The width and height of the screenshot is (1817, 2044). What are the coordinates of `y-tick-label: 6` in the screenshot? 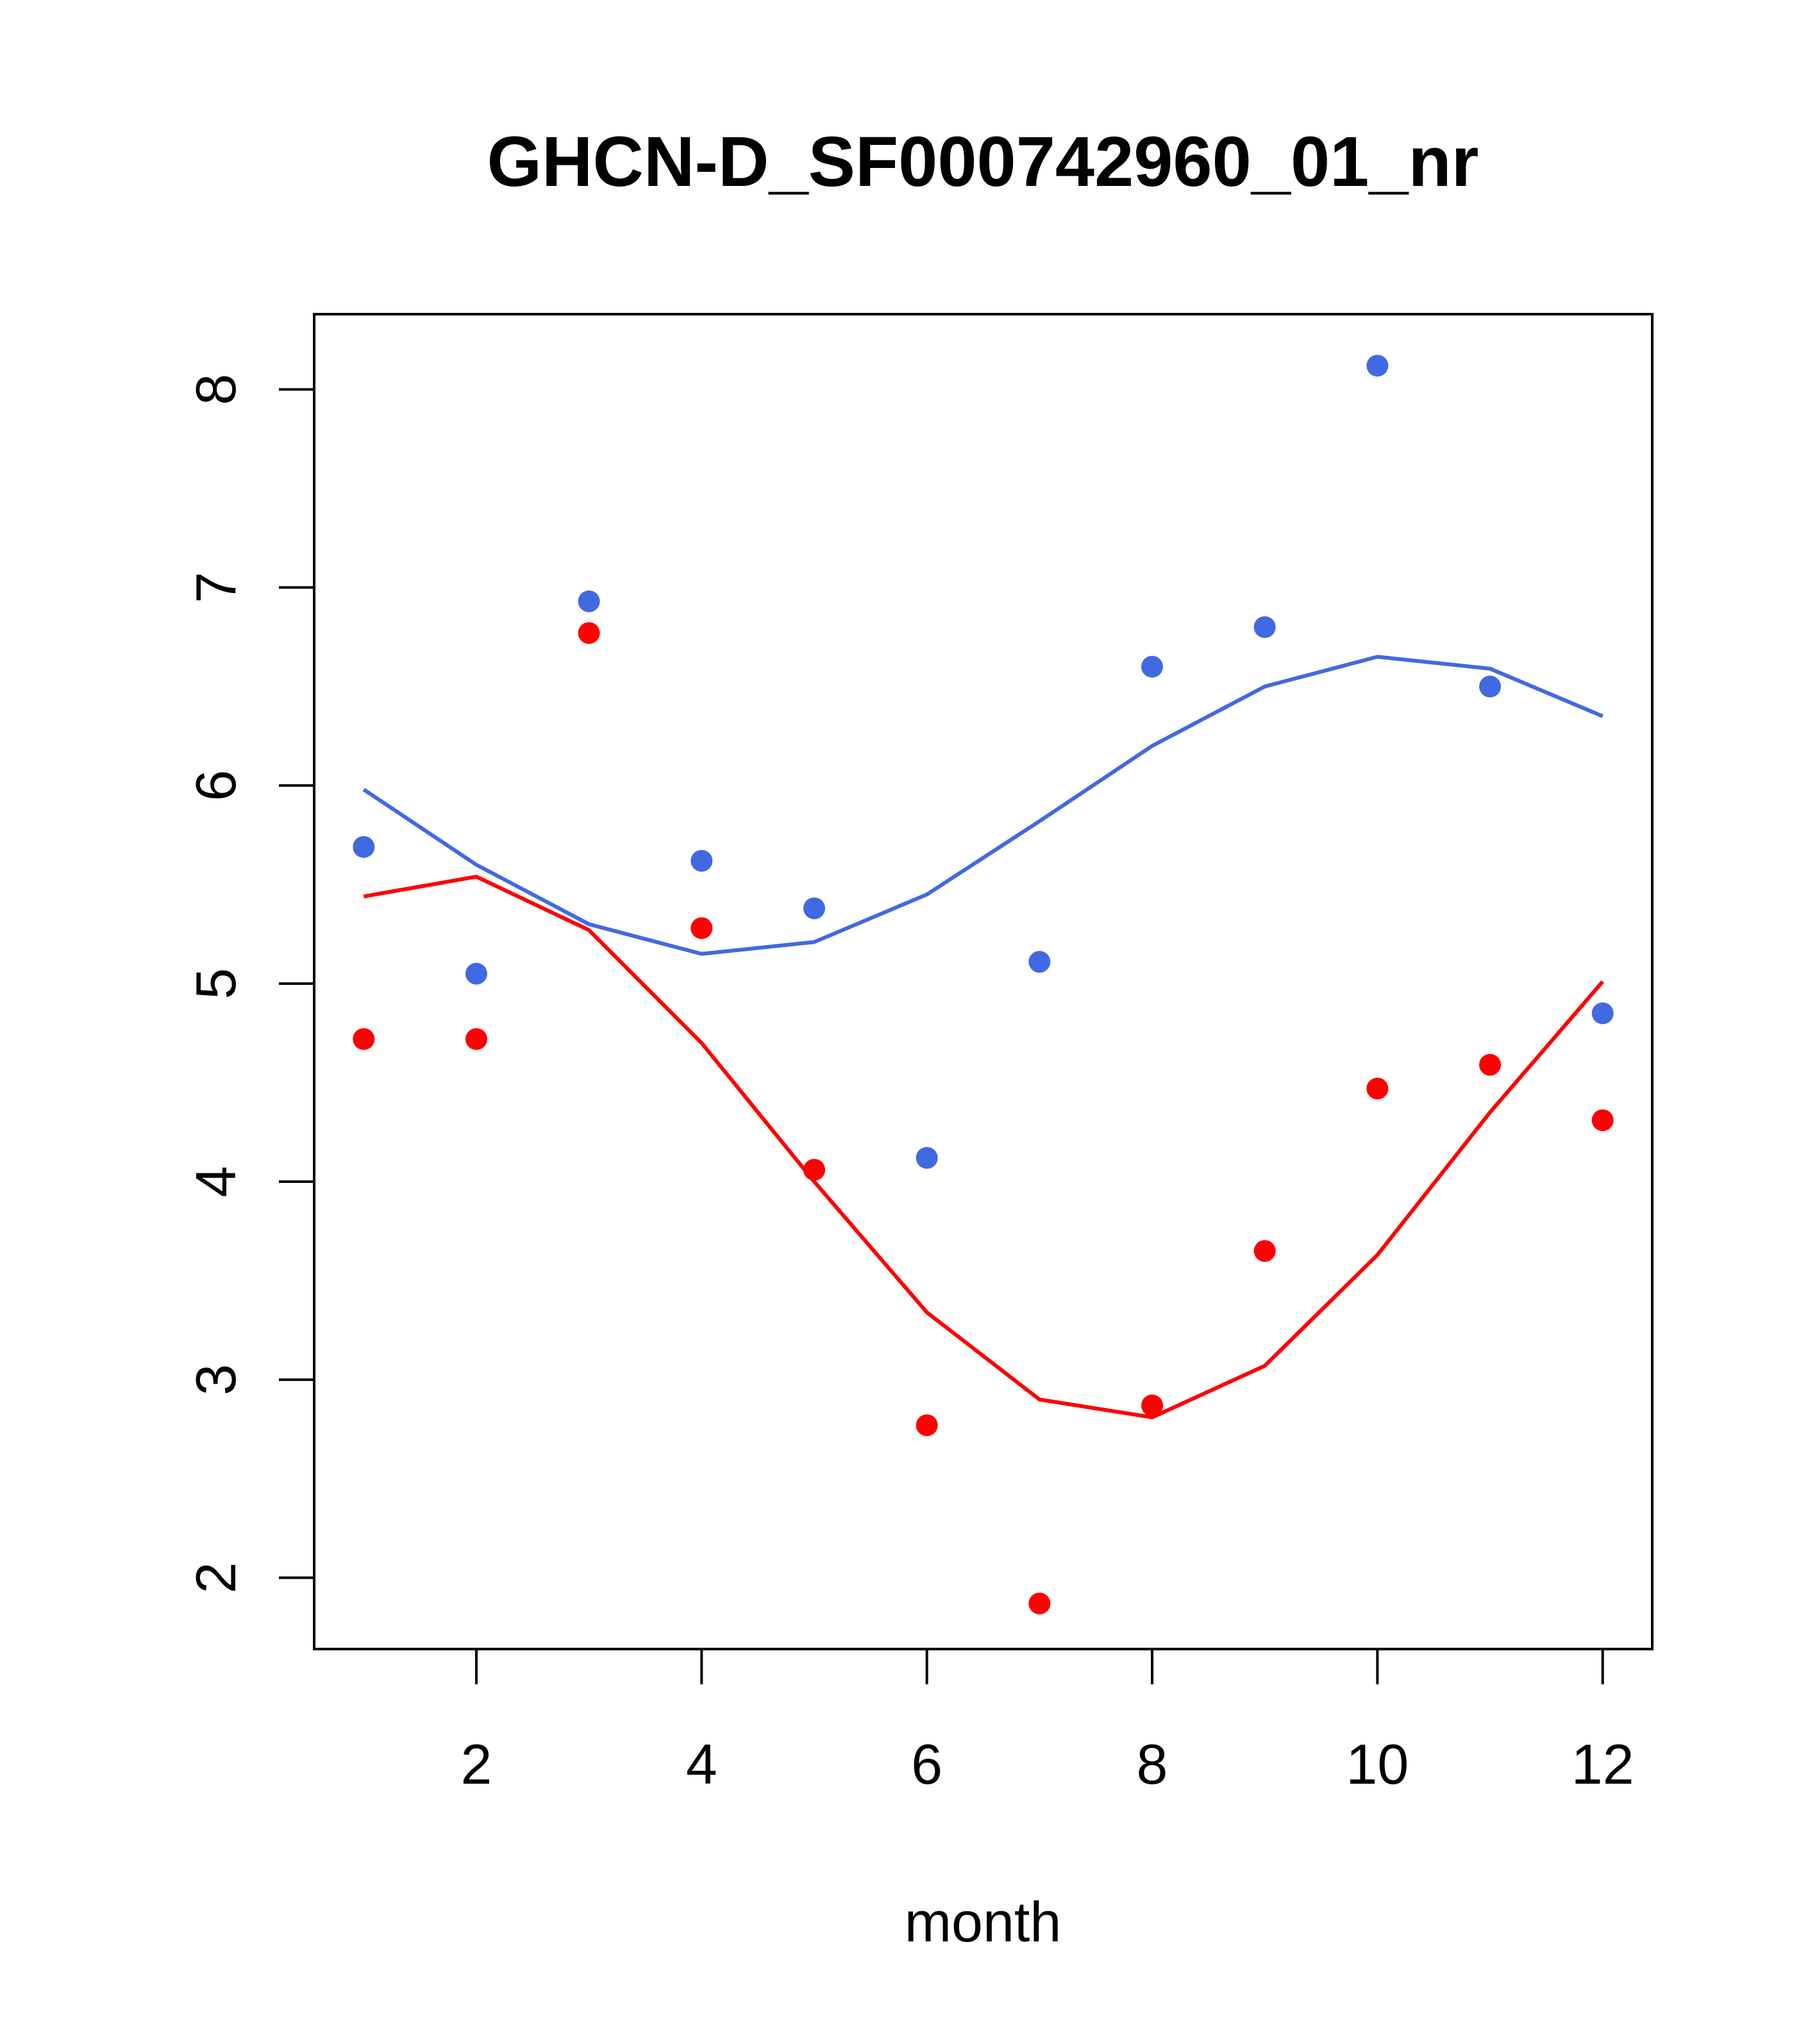 It's located at (216, 786).